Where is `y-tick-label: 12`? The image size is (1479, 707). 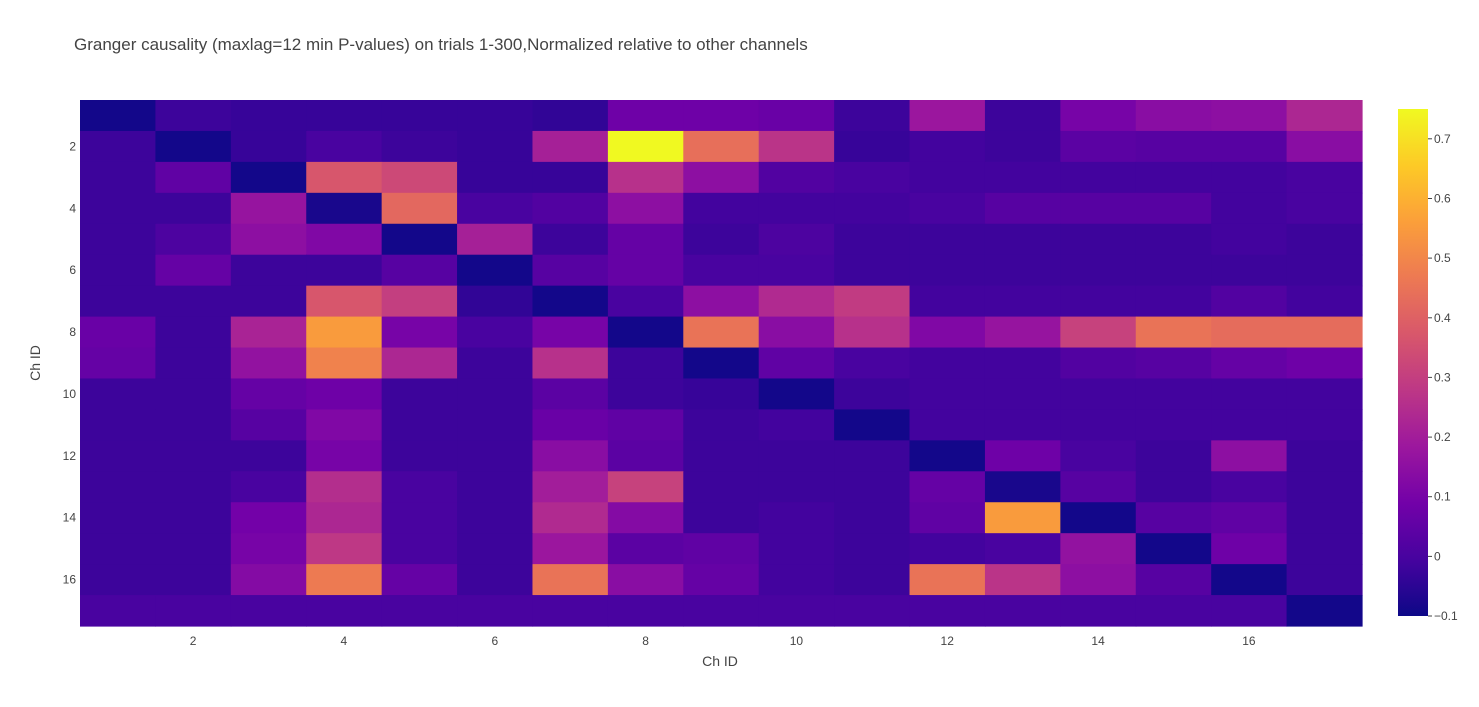
y-tick-label: 12 is located at coordinates (70, 456).